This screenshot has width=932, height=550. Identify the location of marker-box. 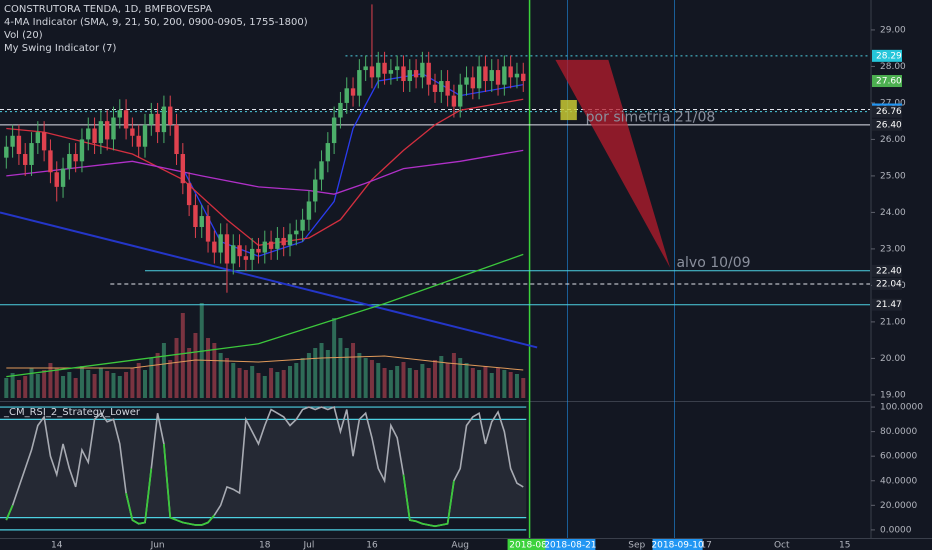
(568, 110).